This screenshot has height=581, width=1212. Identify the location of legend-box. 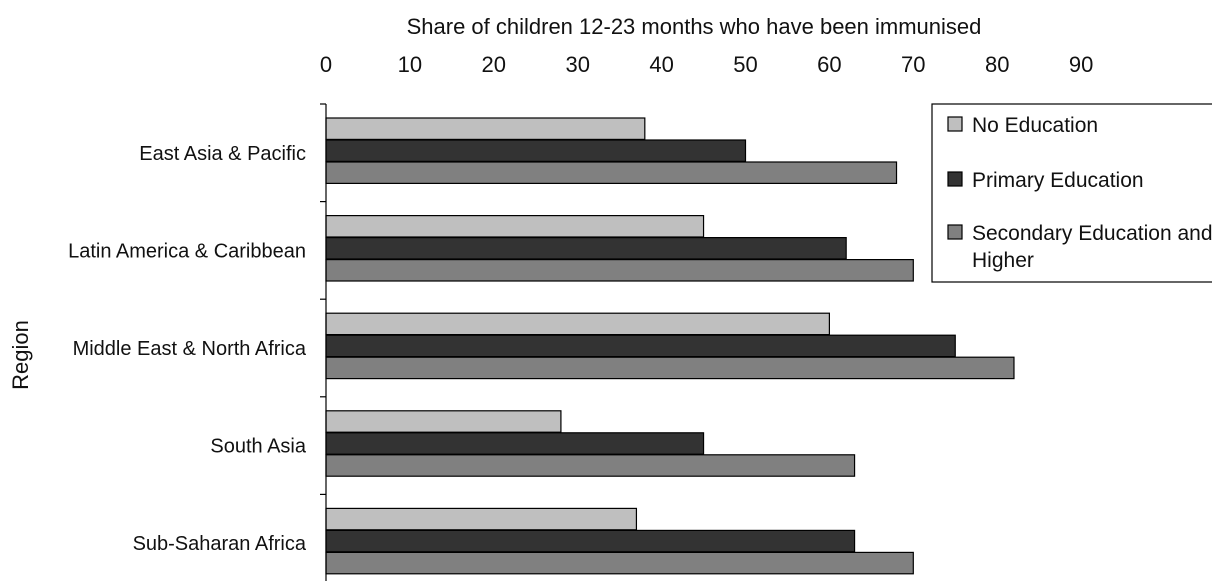
(1071, 193).